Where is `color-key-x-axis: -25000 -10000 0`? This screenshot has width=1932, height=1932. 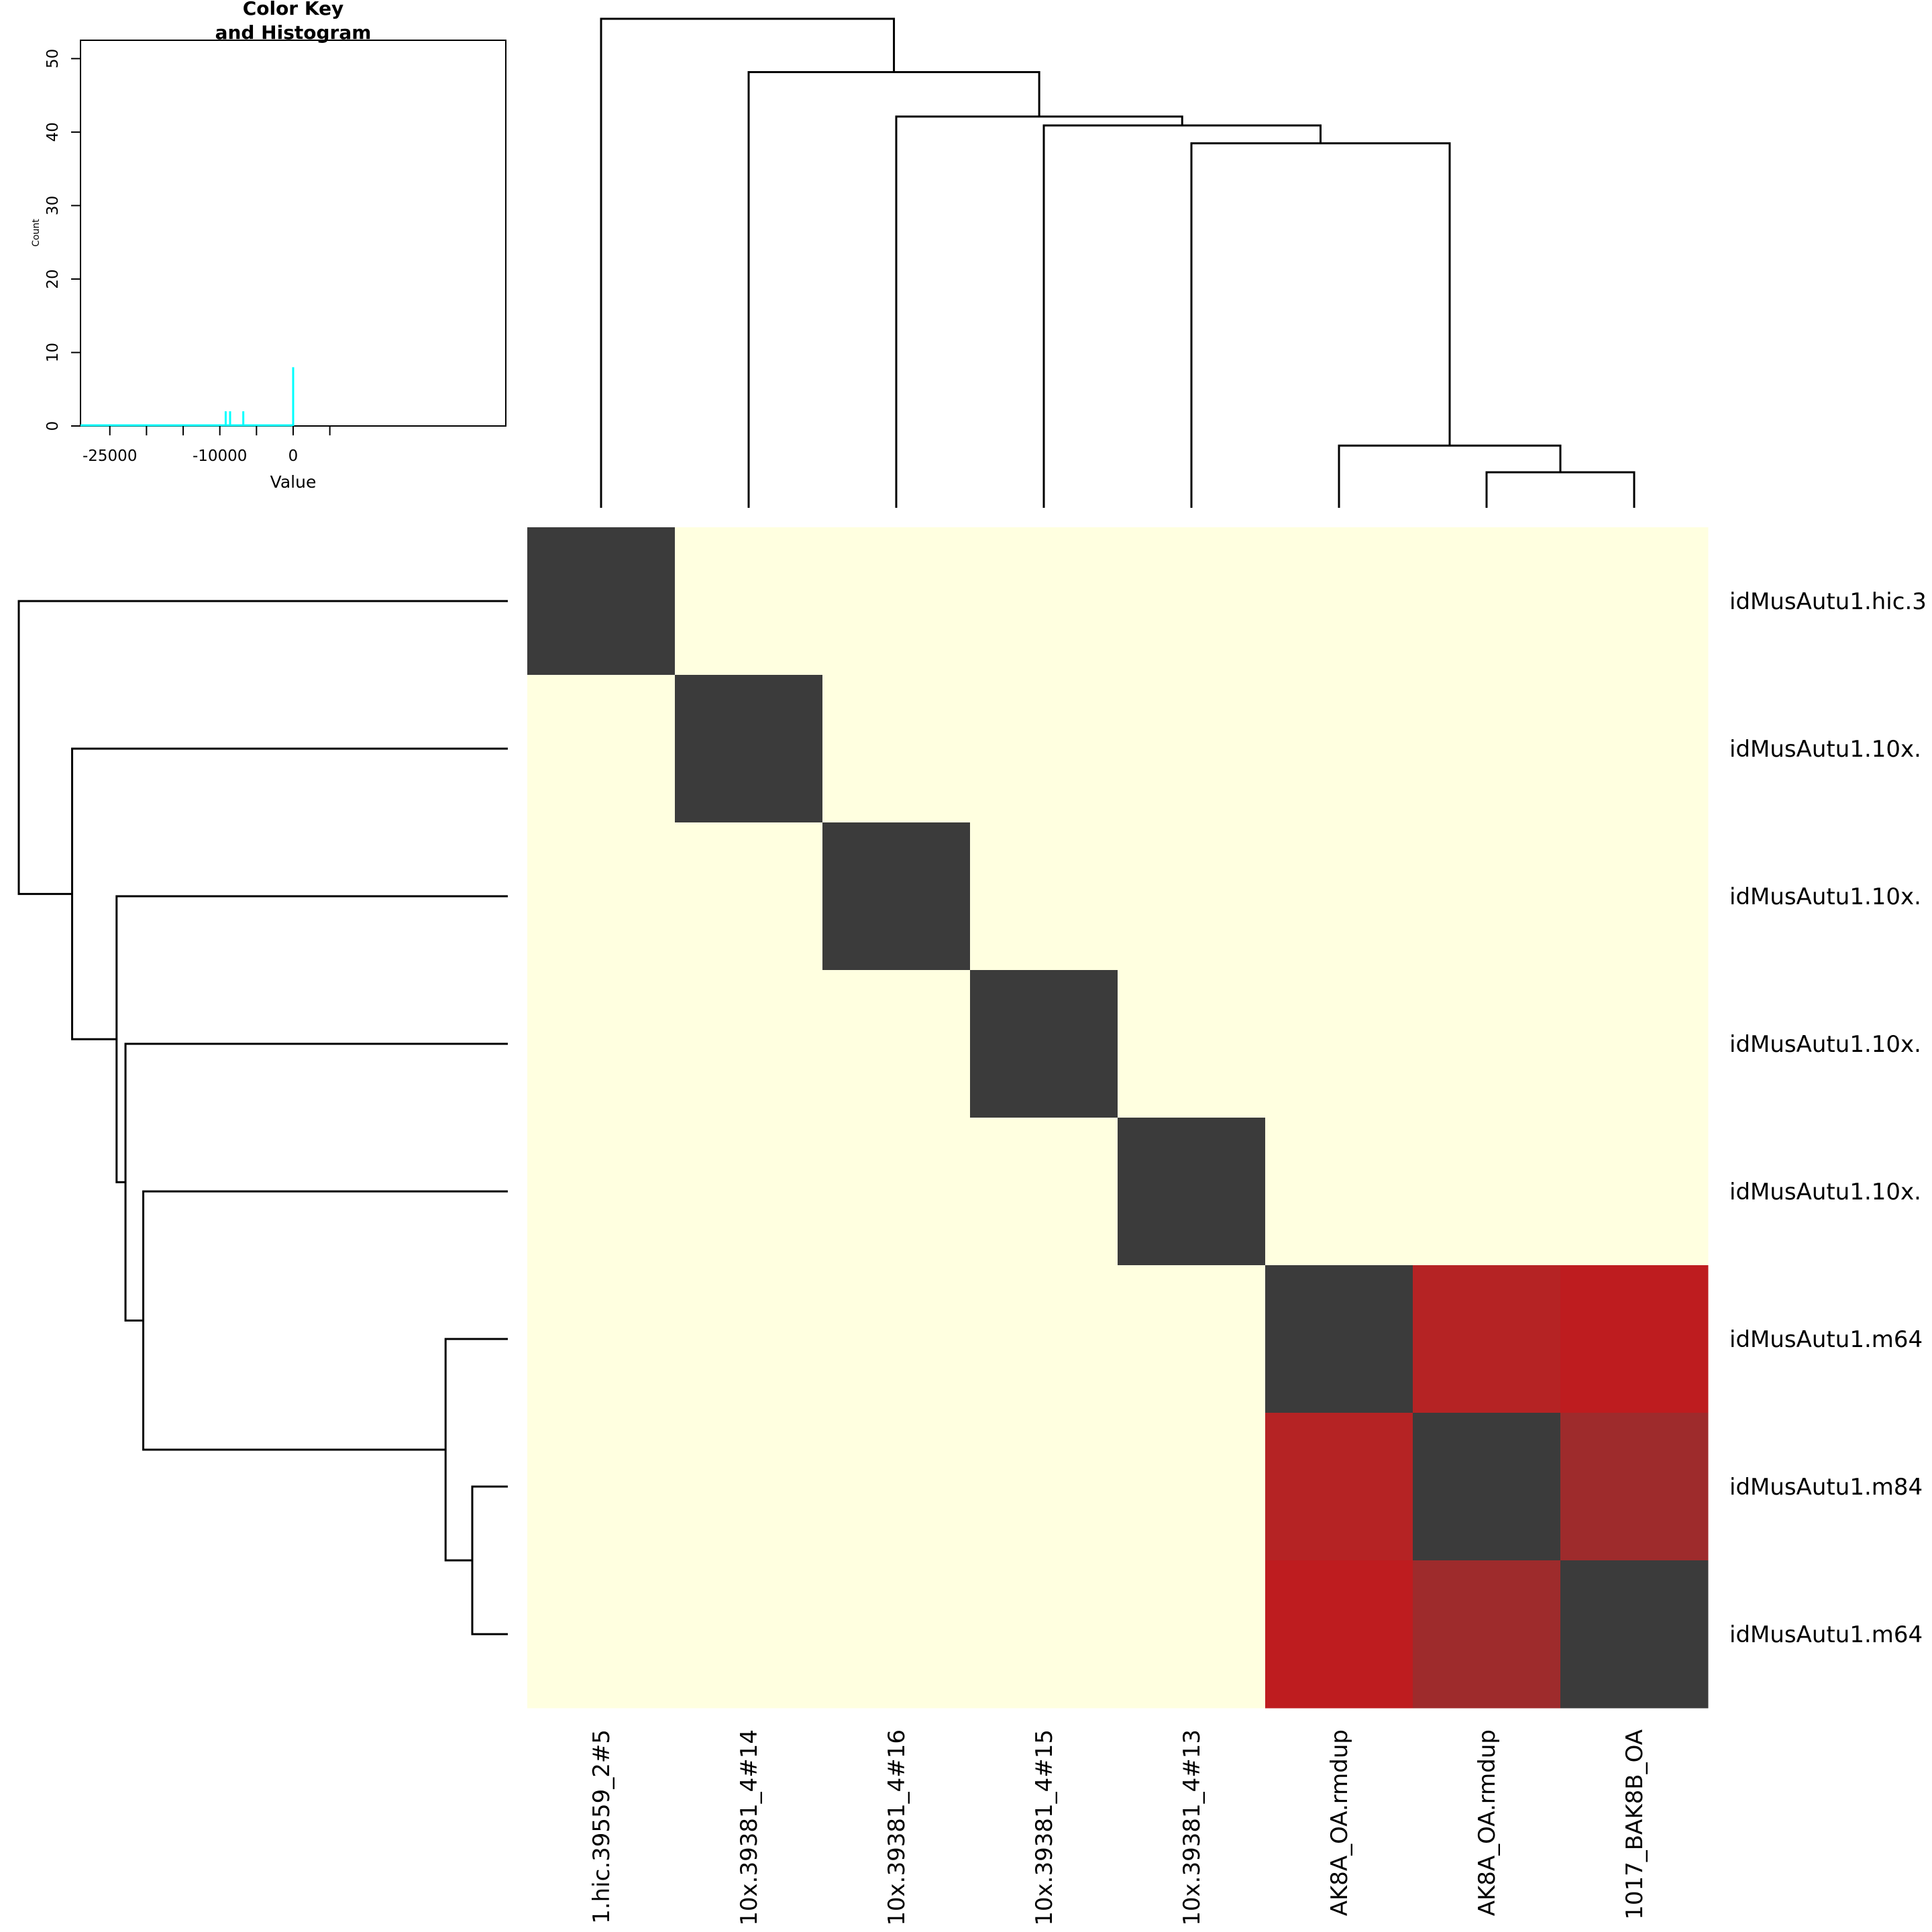
color-key-x-axis: -25000 -10000 0 is located at coordinates (207, 445).